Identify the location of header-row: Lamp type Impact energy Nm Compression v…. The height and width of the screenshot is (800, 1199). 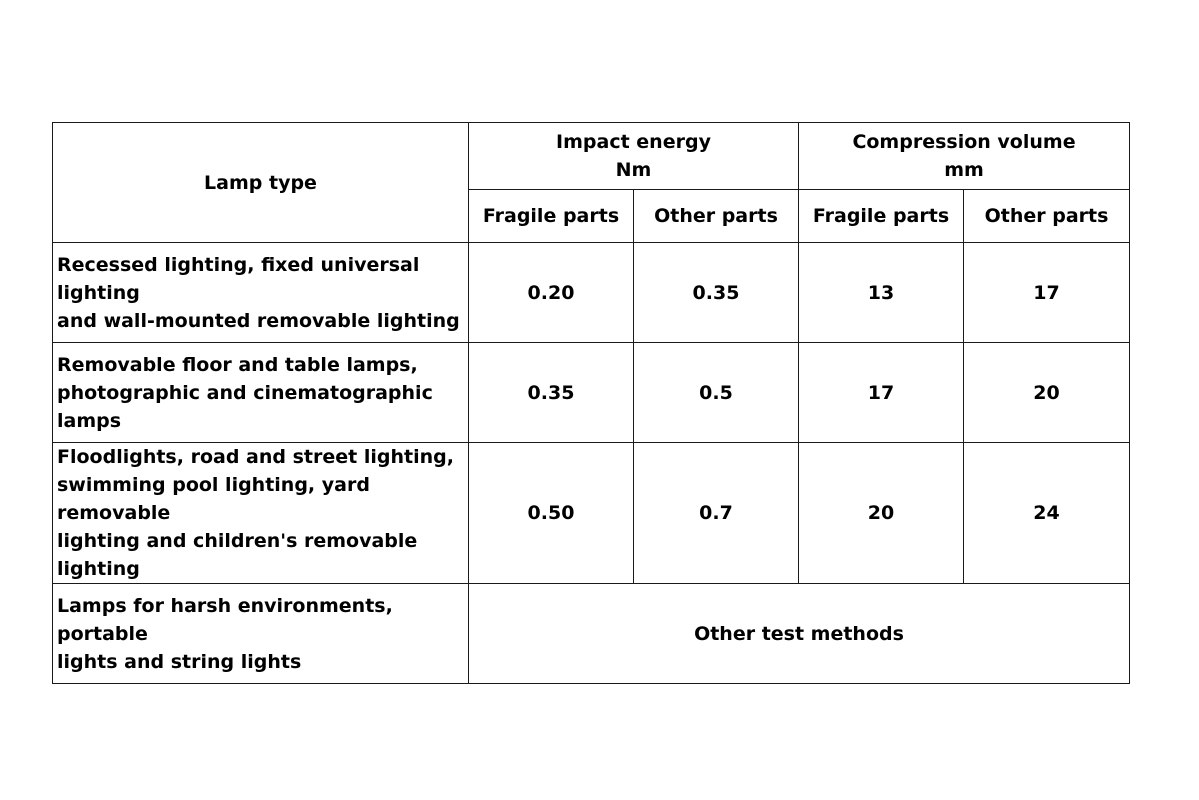
(591, 182).